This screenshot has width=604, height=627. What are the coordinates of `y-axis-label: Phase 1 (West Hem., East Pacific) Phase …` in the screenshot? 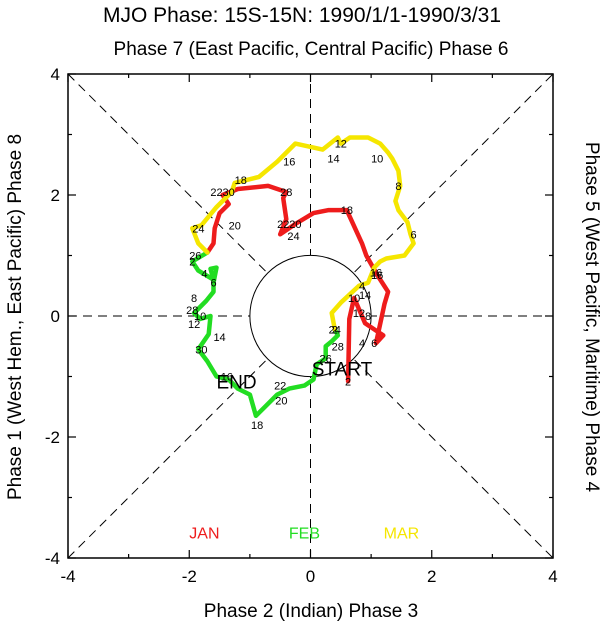 It's located at (15, 317).